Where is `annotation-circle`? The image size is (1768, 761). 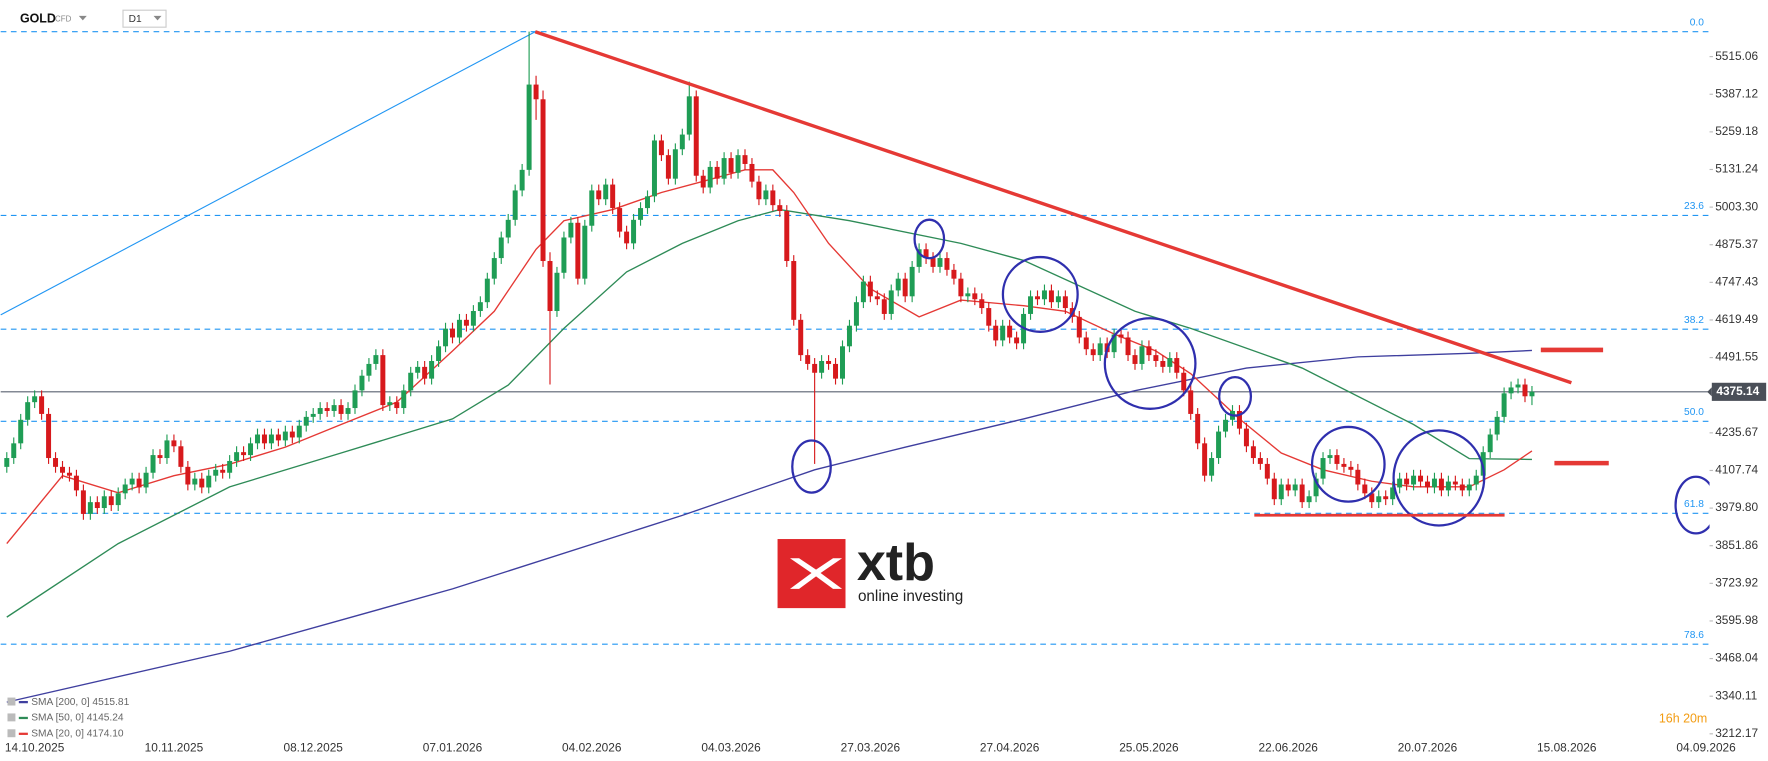
annotation-circle is located at coordinates (1040, 294).